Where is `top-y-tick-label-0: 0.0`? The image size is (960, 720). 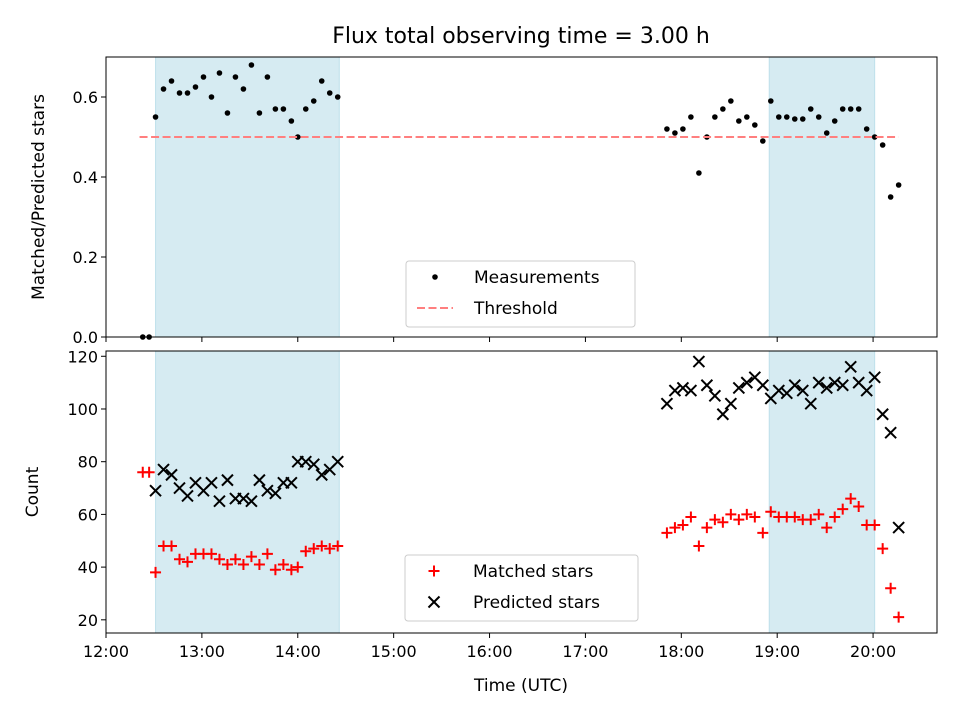
top-y-tick-label-0: 0.0 is located at coordinates (85, 337).